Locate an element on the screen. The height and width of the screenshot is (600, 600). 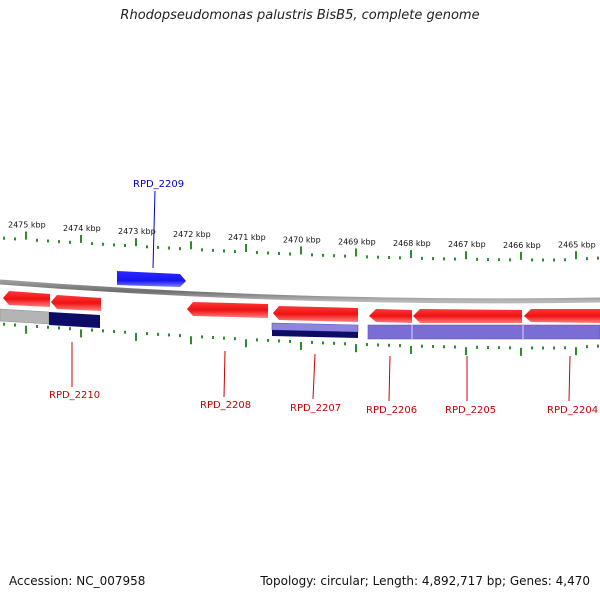
genome-backbone is located at coordinates (300, 291).